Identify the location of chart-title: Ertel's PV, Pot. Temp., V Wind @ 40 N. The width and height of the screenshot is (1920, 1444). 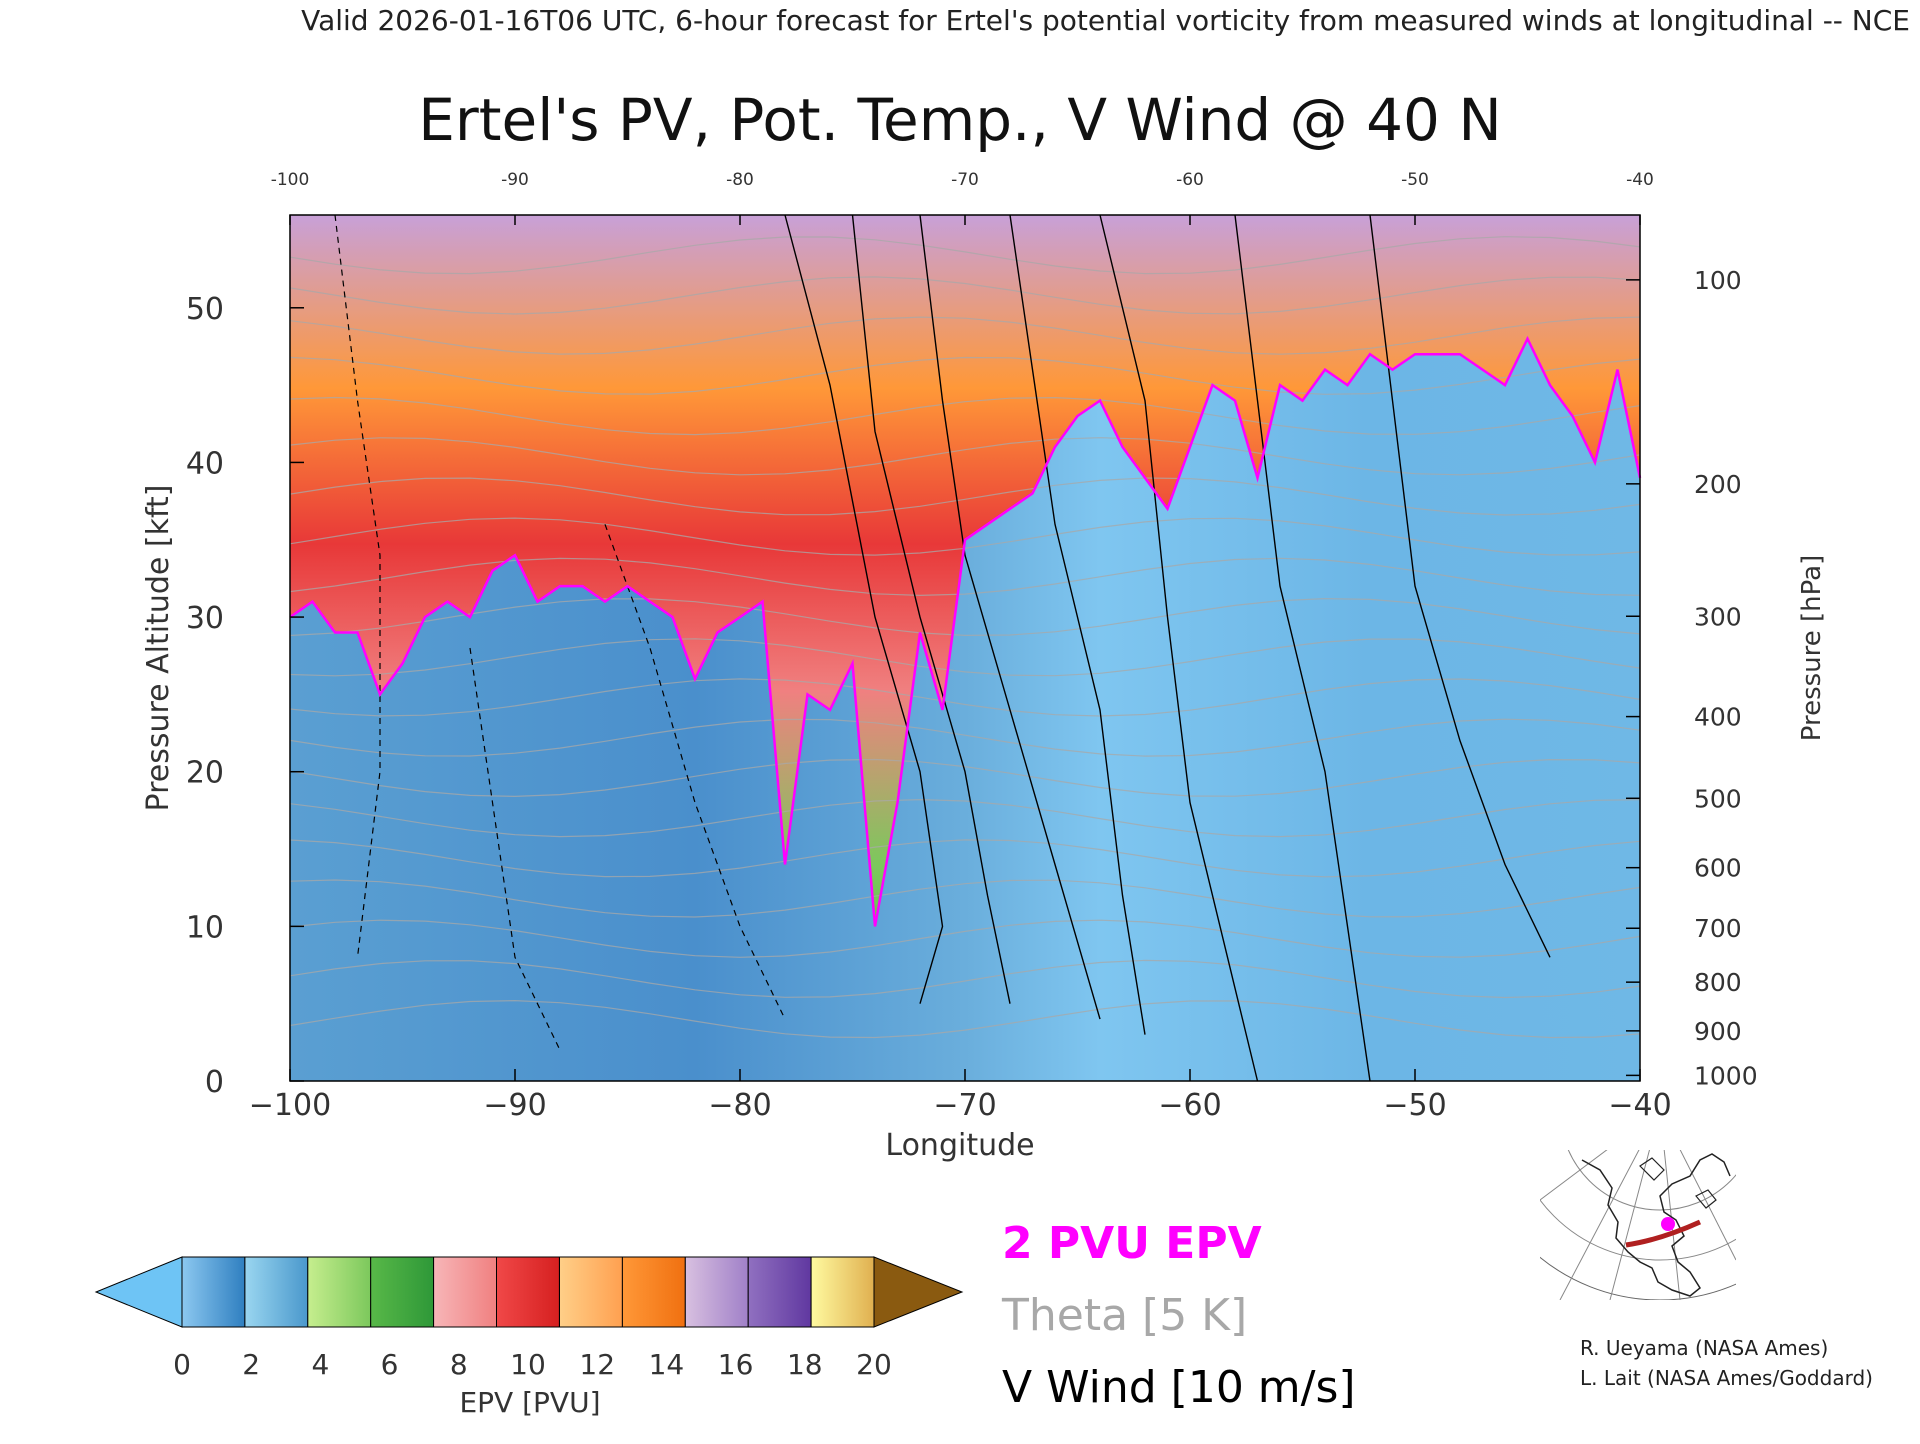
(959, 120).